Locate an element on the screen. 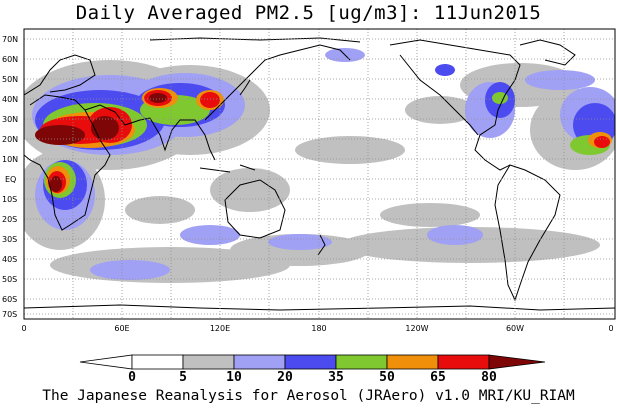 The height and width of the screenshot is (410, 617). lat-label: 30N is located at coordinates (10, 119).